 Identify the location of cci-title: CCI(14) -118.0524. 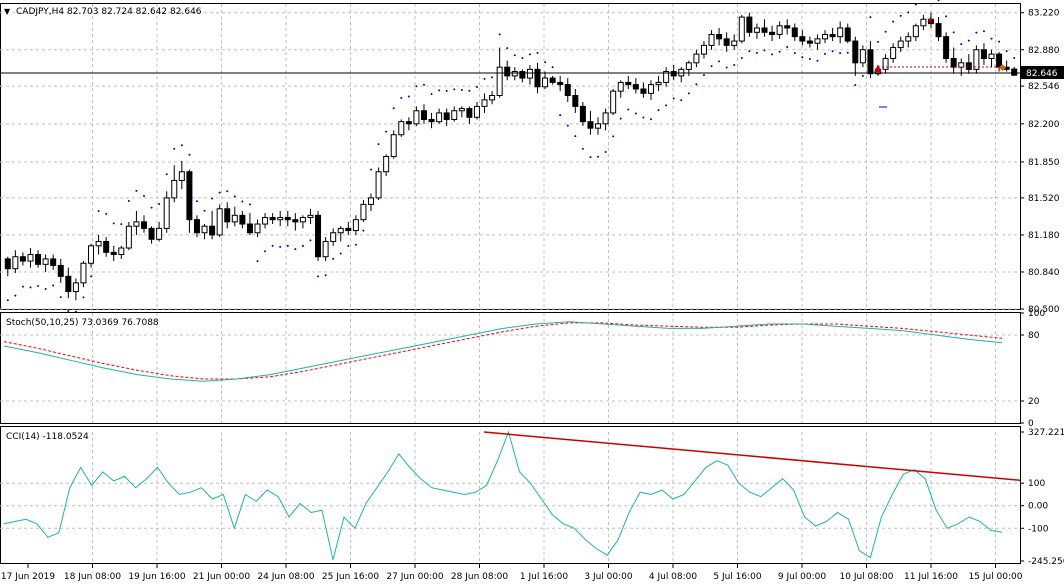
(47, 437).